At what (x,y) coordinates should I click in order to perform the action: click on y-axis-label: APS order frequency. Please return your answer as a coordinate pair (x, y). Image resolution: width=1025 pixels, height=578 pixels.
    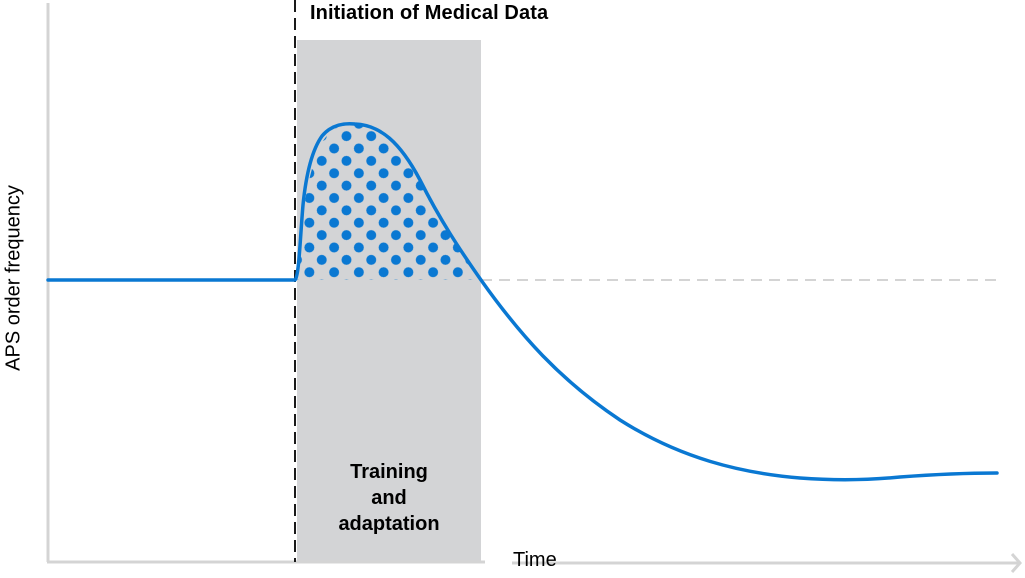
    Looking at the image, I should click on (13, 278).